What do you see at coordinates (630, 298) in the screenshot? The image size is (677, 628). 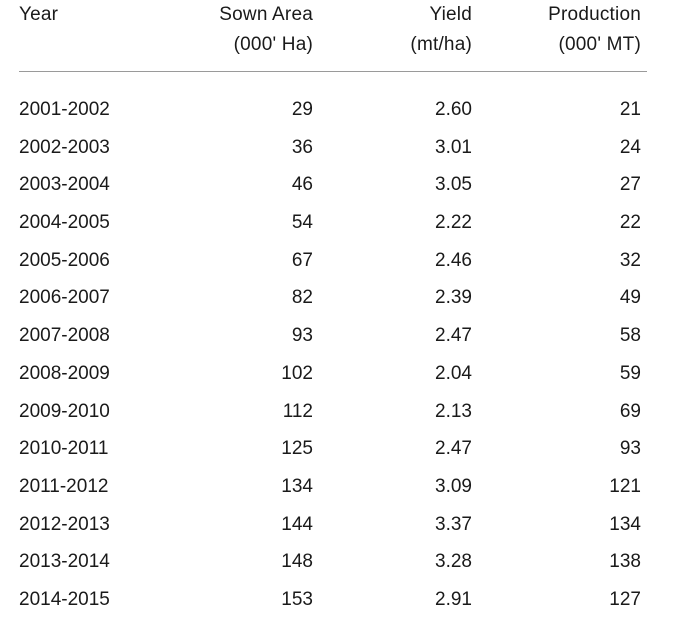 I see `cell-production: 49` at bounding box center [630, 298].